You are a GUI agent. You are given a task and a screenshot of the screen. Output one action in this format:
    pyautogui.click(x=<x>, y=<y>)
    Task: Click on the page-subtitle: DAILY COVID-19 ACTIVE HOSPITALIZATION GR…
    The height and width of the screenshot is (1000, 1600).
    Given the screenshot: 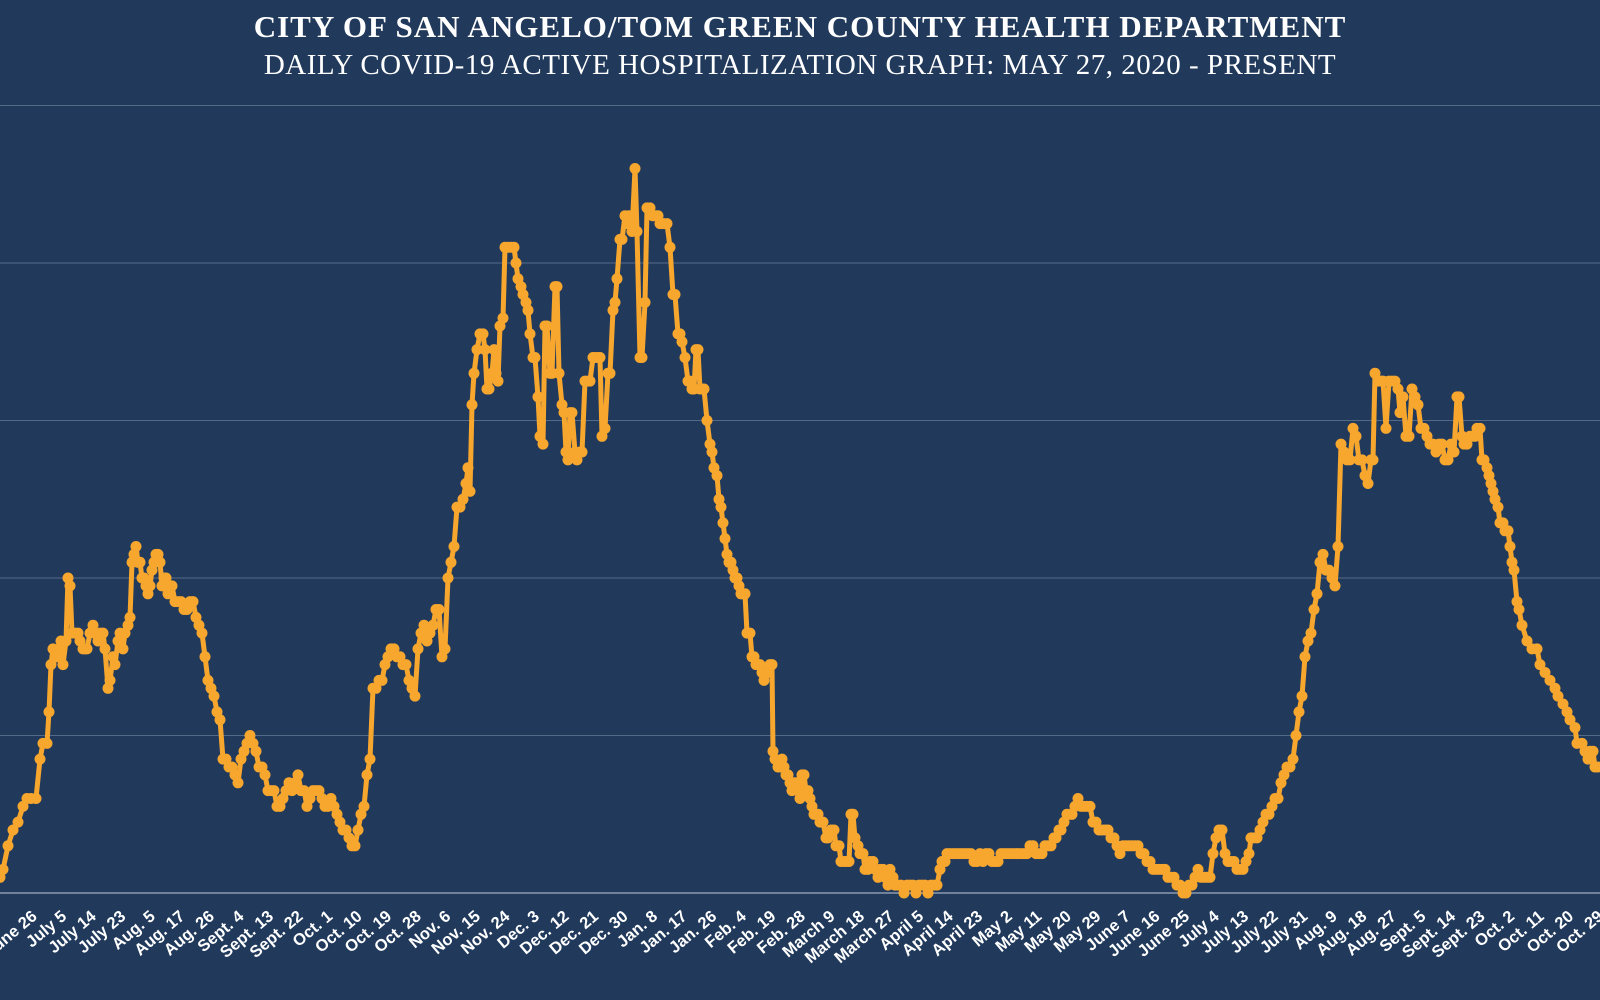 What is the action you would take?
    pyautogui.click(x=800, y=64)
    